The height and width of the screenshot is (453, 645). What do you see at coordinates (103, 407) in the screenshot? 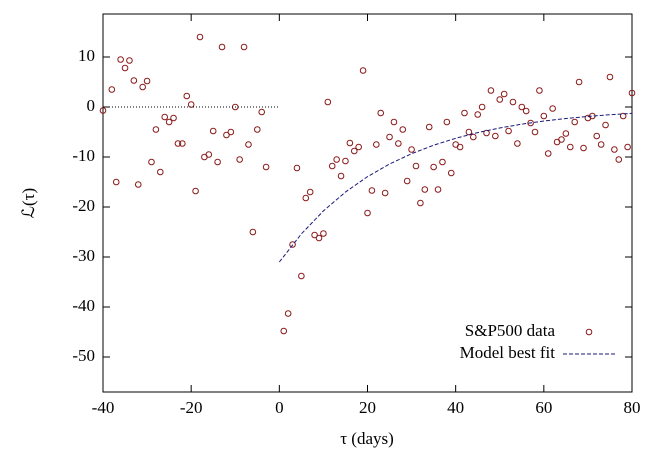
I see `x-tick-label: -40` at bounding box center [103, 407].